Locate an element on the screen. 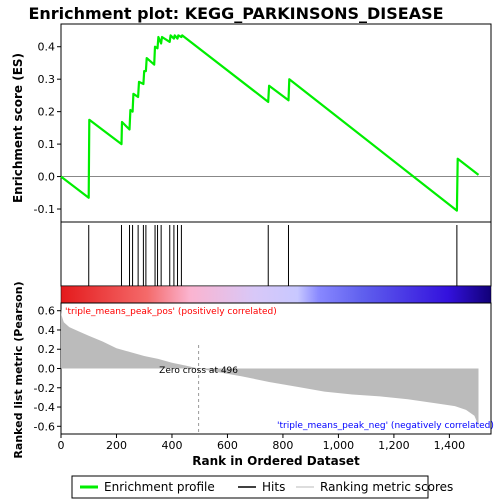  metric-y-tick-label: -0.2 is located at coordinates (44, 388).